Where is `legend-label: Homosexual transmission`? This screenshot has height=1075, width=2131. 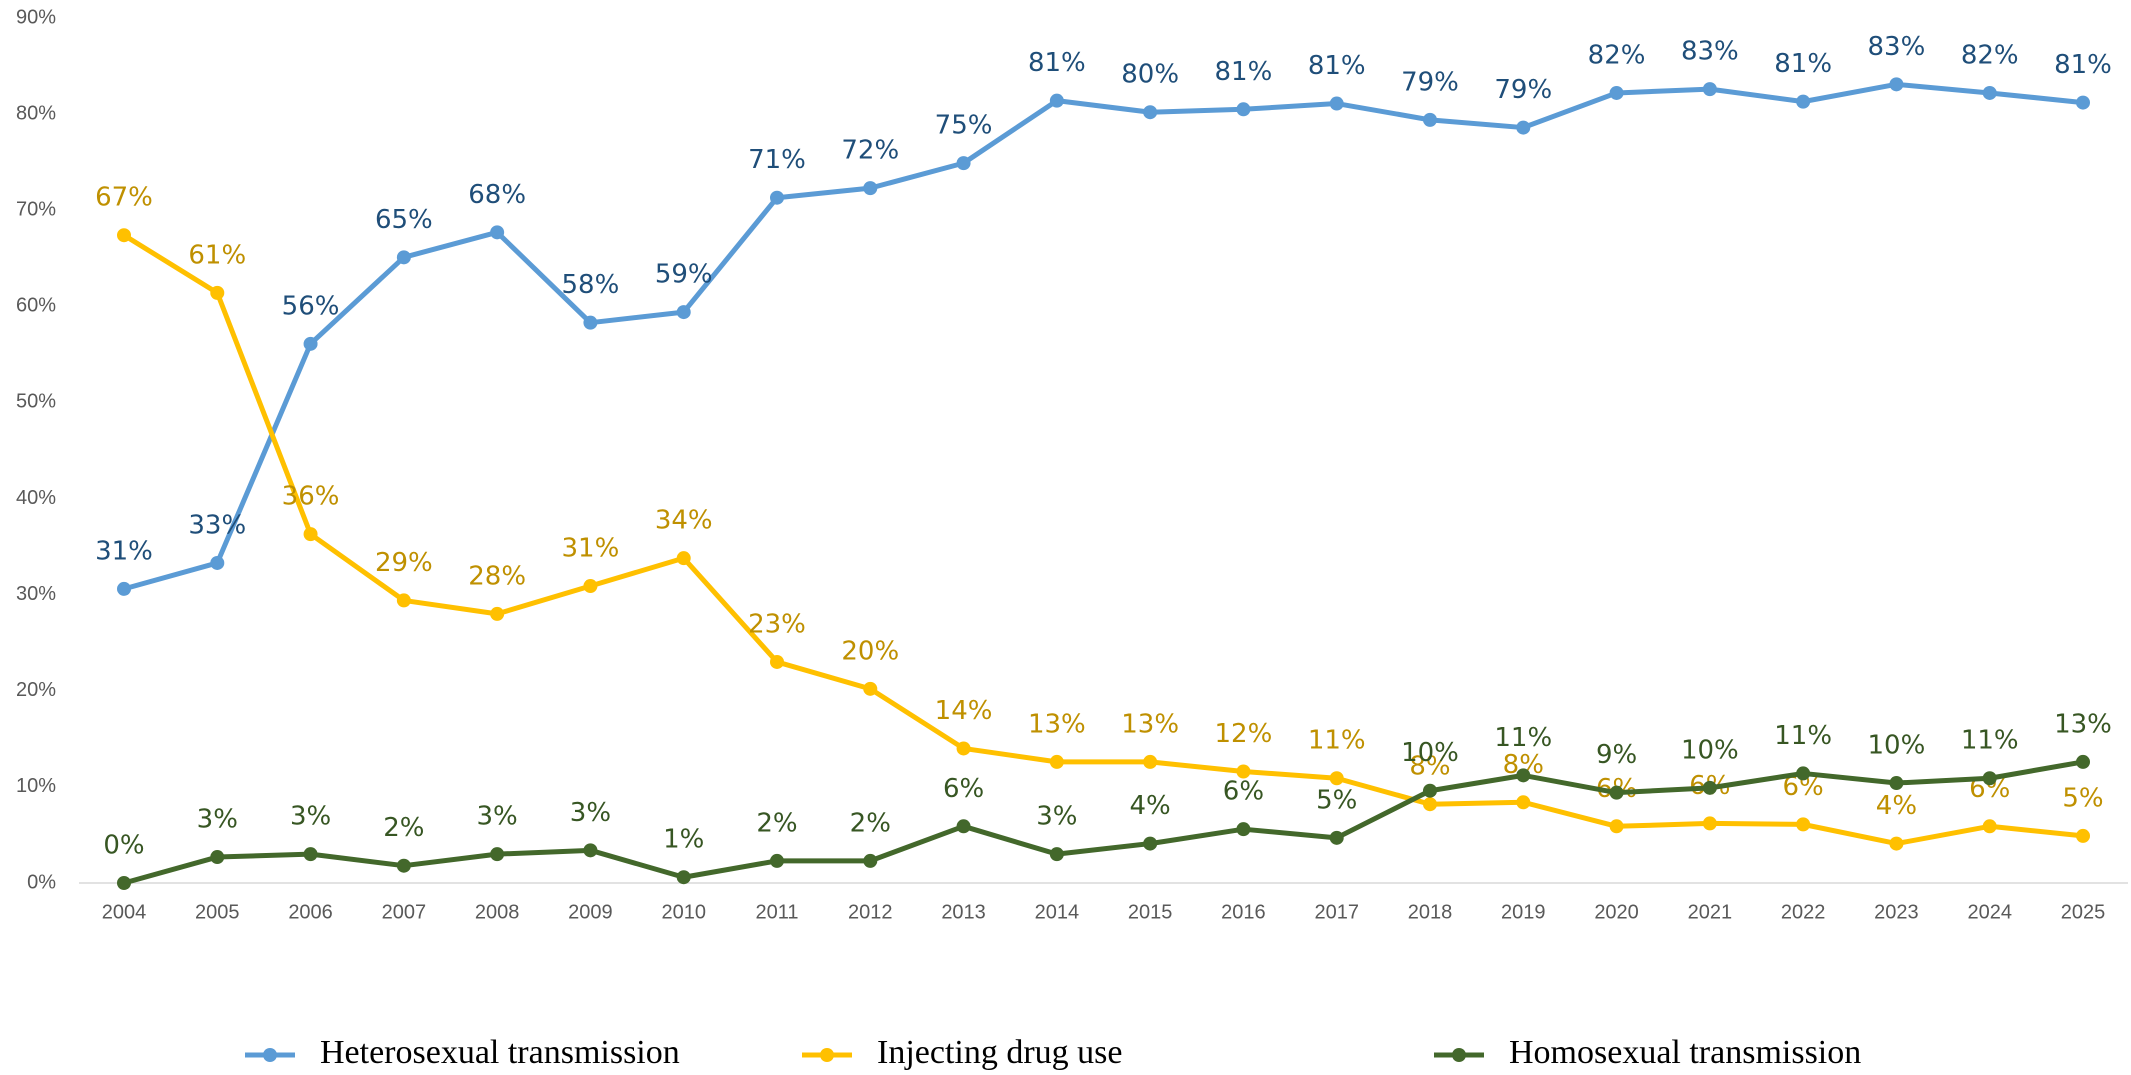
legend-label: Homosexual transmission is located at coordinates (1685, 1052).